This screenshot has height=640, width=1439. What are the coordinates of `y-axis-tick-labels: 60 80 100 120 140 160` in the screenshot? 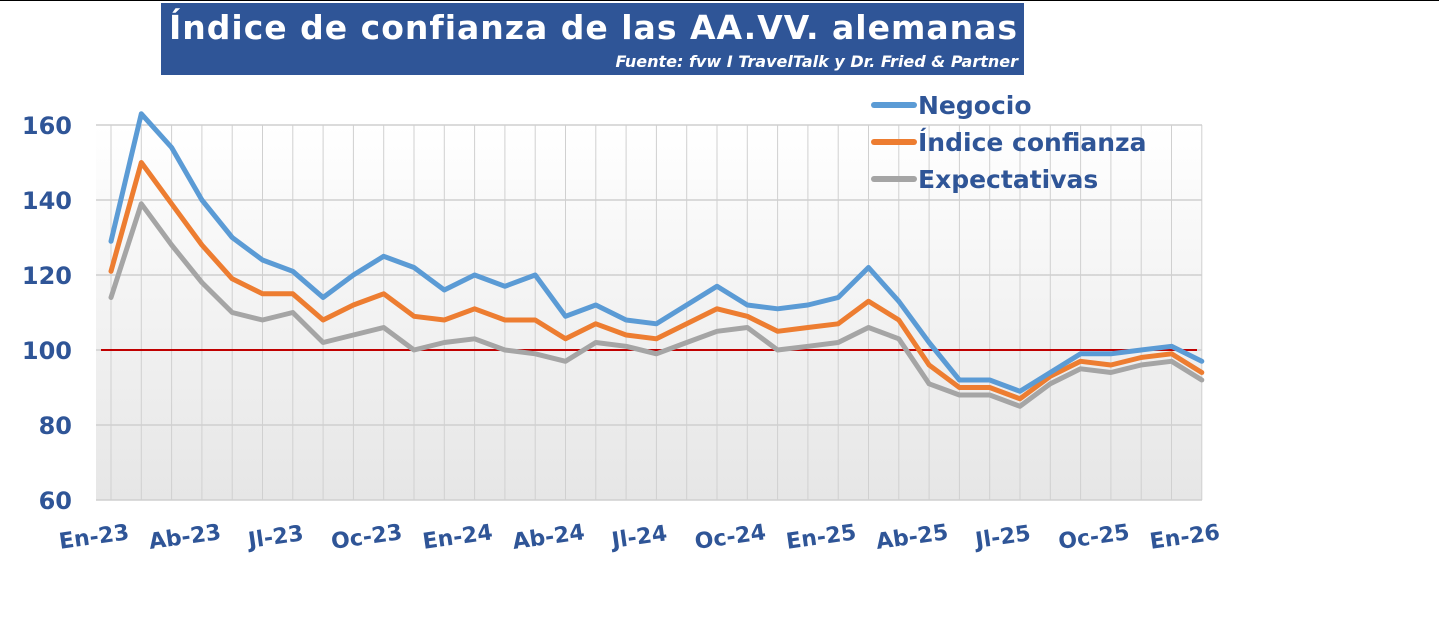 It's located at (47, 313).